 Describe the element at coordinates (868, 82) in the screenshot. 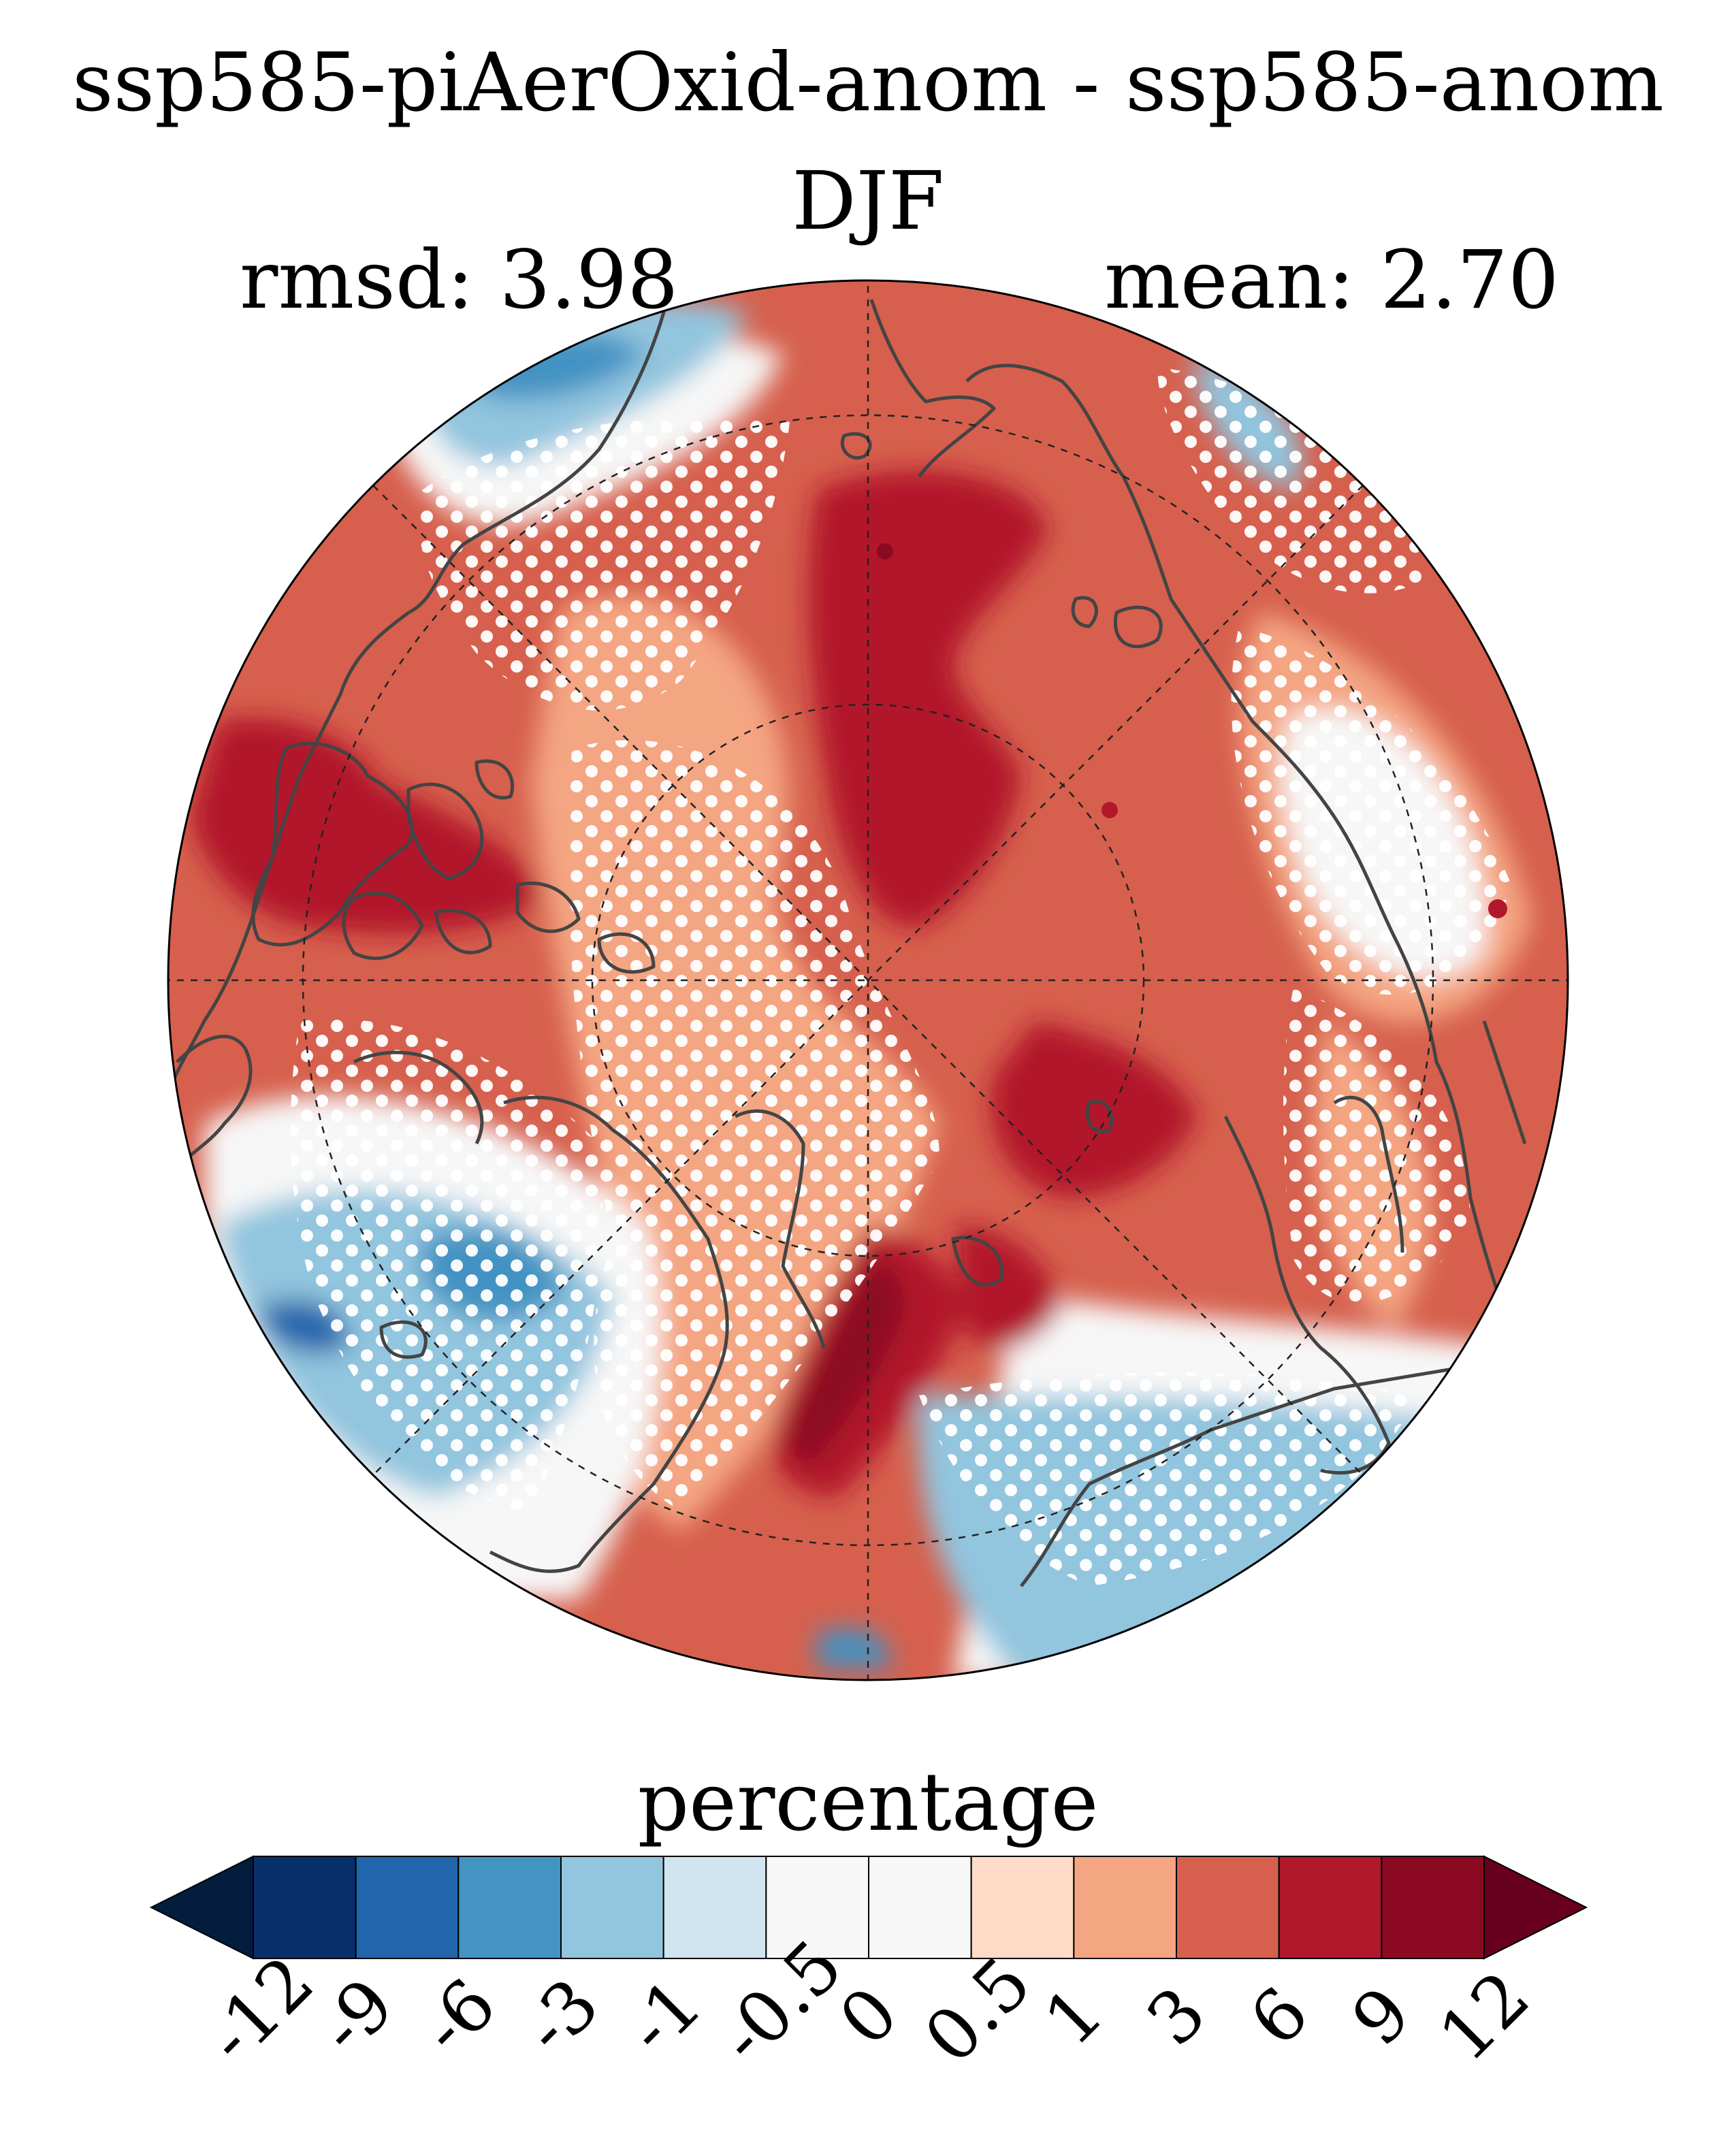

I see `figure-title: ssp585-piAerOxid-anom - ssp585-anom` at that location.